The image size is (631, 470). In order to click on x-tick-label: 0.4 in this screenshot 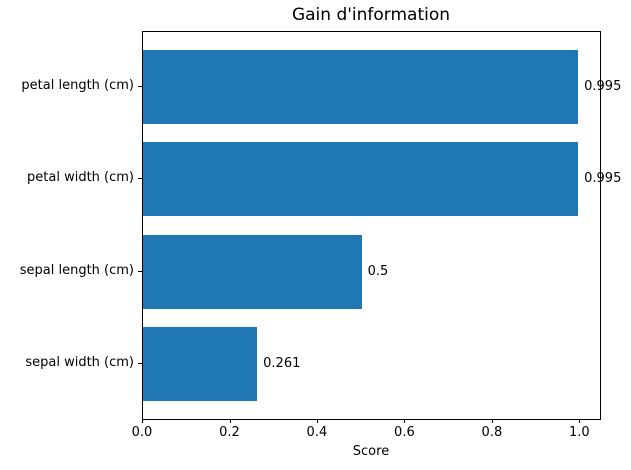, I will do `click(317, 432)`.